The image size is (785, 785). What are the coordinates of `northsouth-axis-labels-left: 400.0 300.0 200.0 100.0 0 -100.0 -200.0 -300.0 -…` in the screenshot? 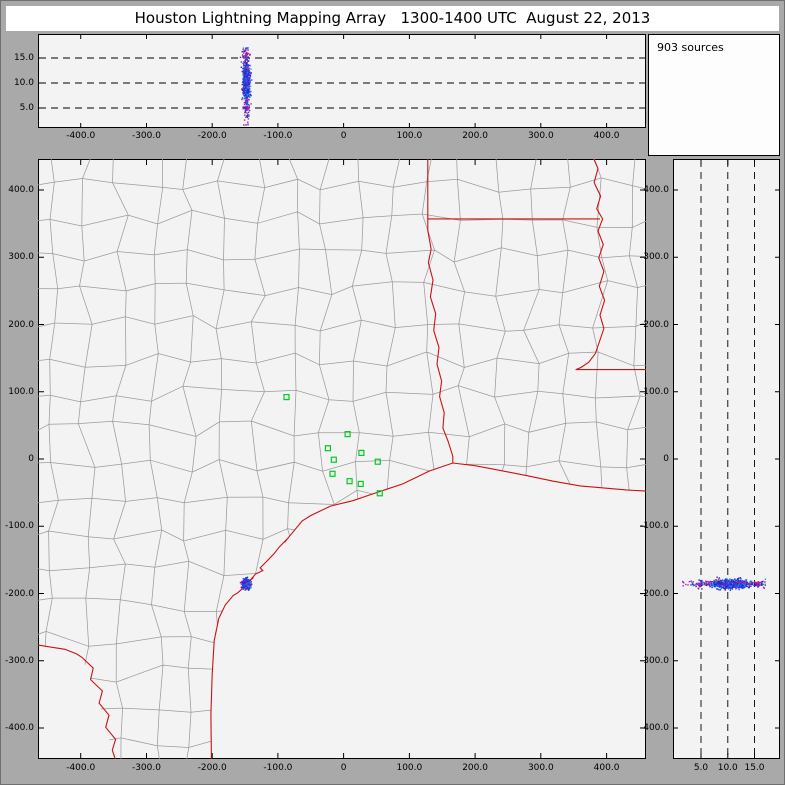 It's located at (19, 459).